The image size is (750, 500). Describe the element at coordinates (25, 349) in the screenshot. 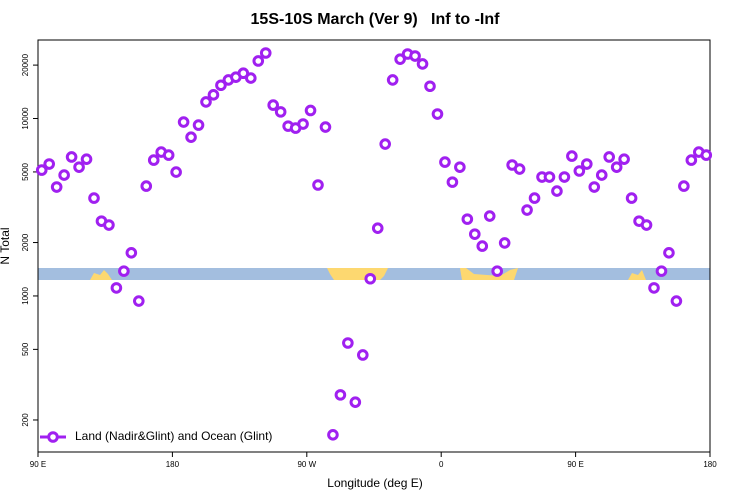

I see `y-tick-label: 500` at that location.